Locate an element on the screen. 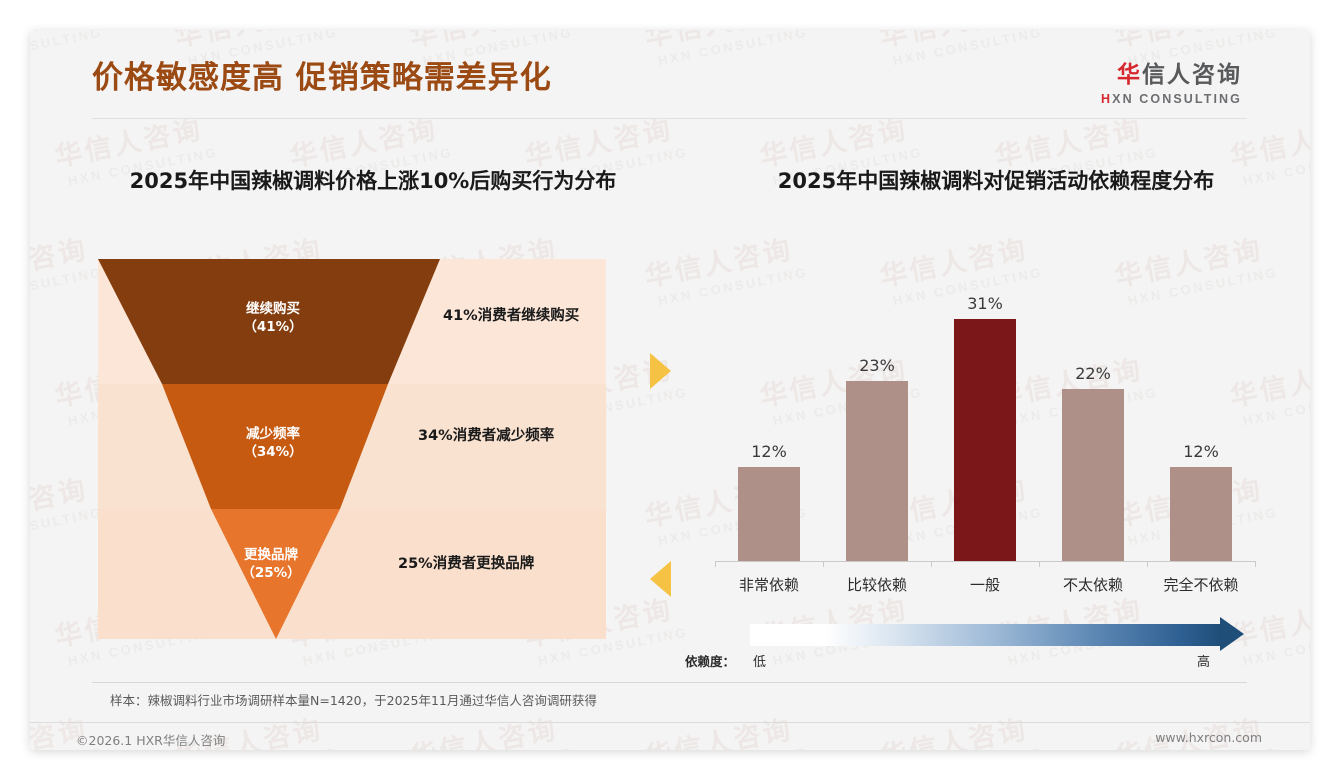 This screenshot has height=780, width=1340. page-title: 价格敏感度高 促销策略需差异化 is located at coordinates (322, 78).